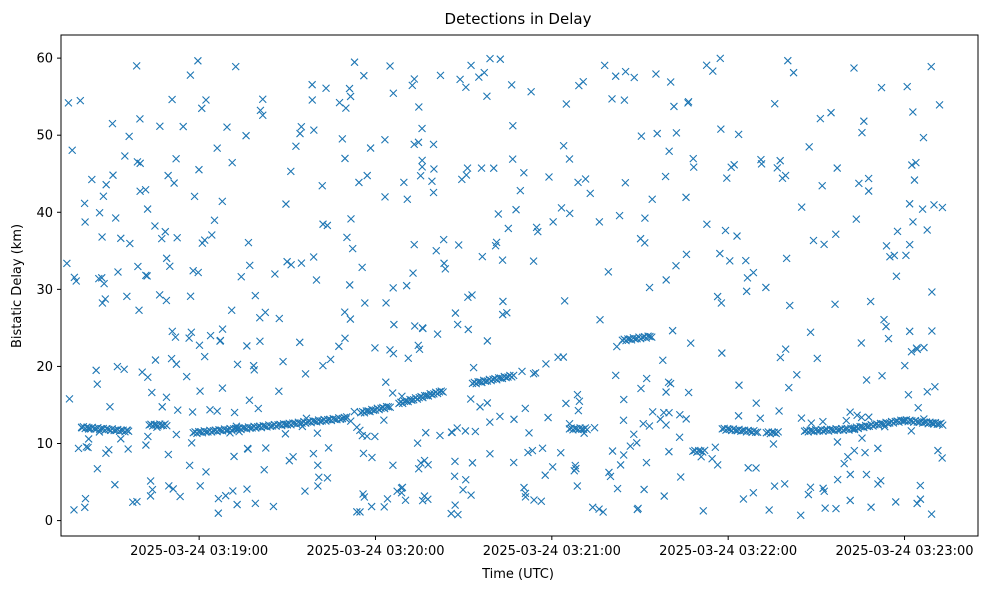 This screenshot has height=590, width=989. Describe the element at coordinates (17, 286) in the screenshot. I see `y-axis-label: Bistatic Delay (km)` at that location.